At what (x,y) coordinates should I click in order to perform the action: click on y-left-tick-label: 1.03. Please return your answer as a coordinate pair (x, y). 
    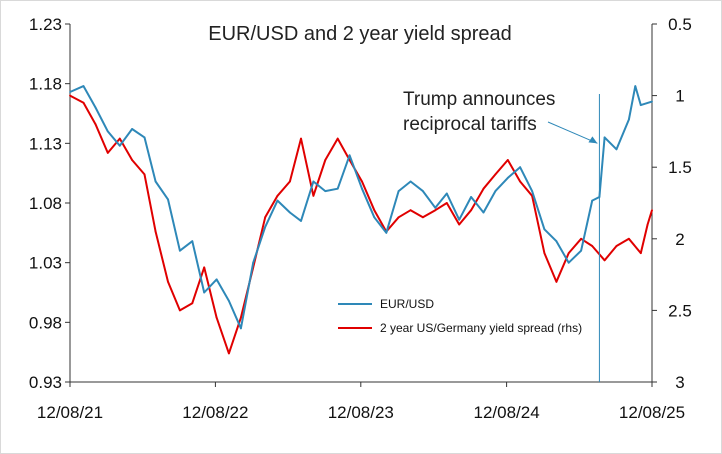
    Looking at the image, I should click on (45, 263).